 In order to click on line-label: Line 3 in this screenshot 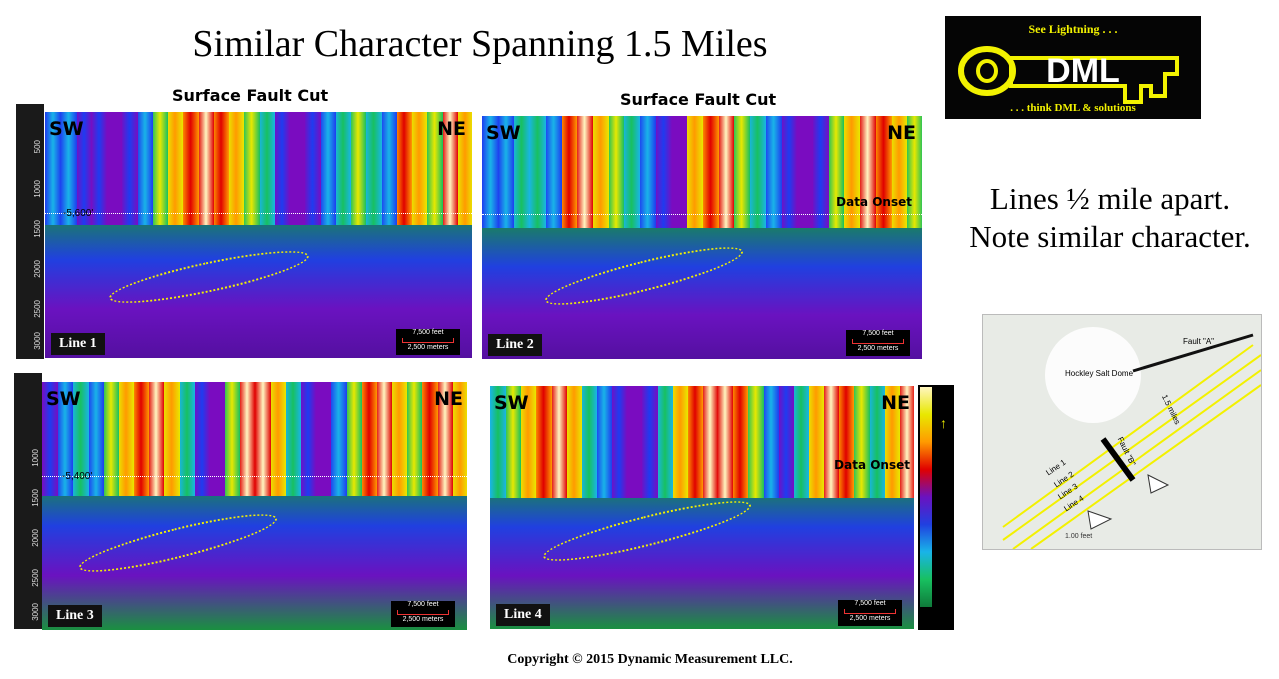, I will do `click(75, 616)`.